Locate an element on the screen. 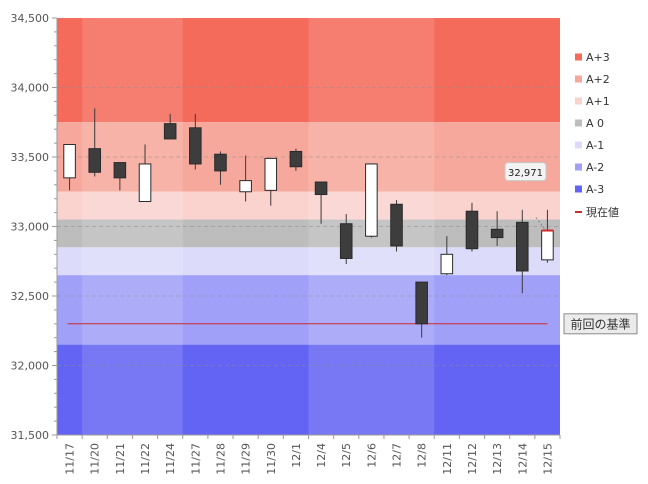 Image resolution: width=648 pixels, height=484 pixels. legend-label: A-2 is located at coordinates (595, 167).